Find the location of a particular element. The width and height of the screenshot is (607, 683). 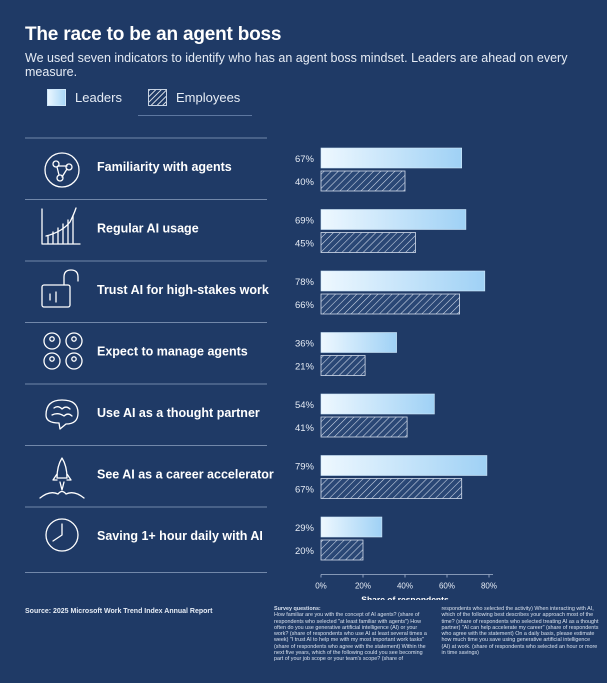

category-label: Saving 1+ hour daily with AI is located at coordinates (180, 536).